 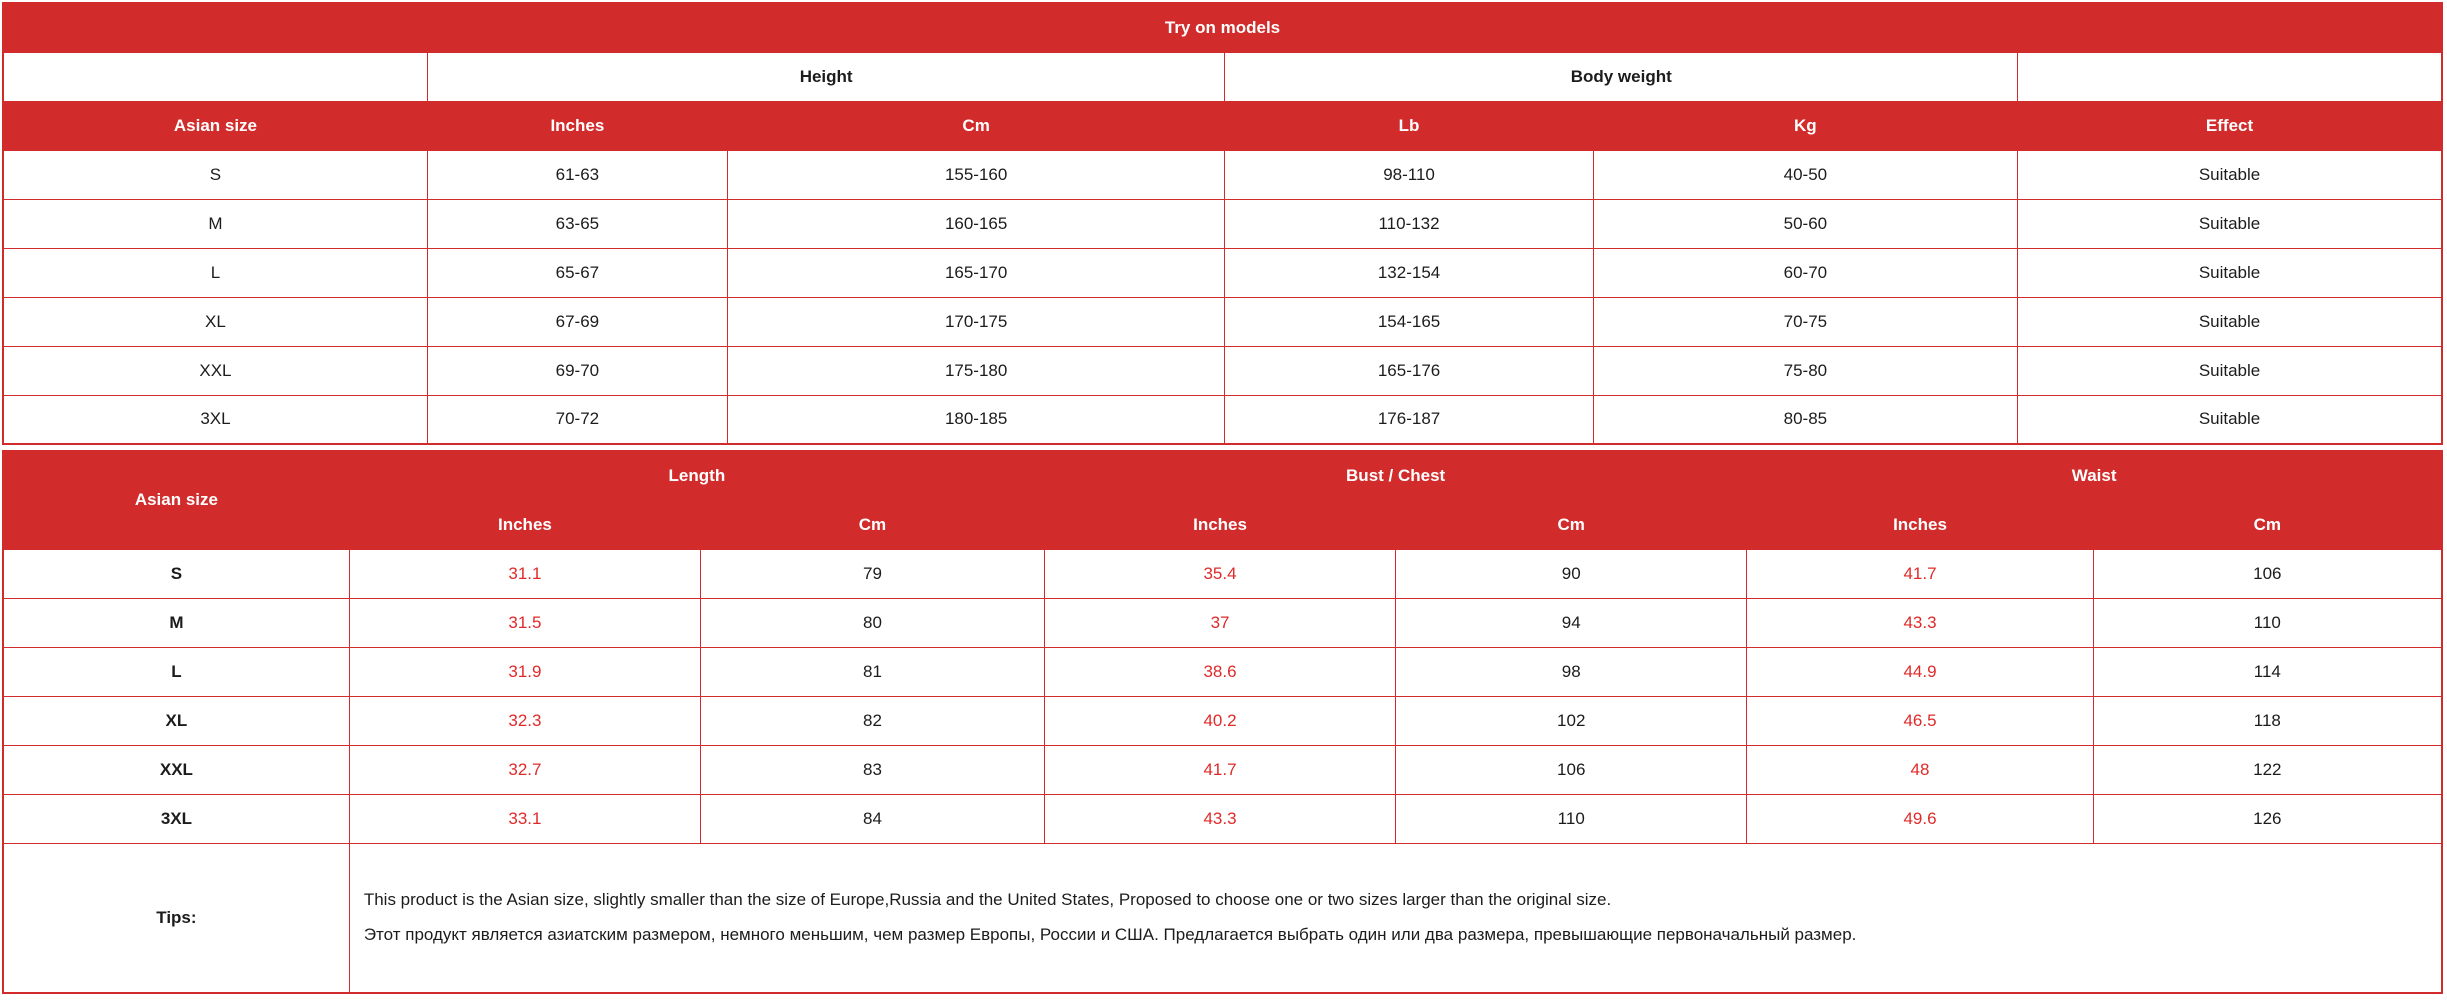 I want to click on waist-cm-cell: 122, so click(x=2267, y=769).